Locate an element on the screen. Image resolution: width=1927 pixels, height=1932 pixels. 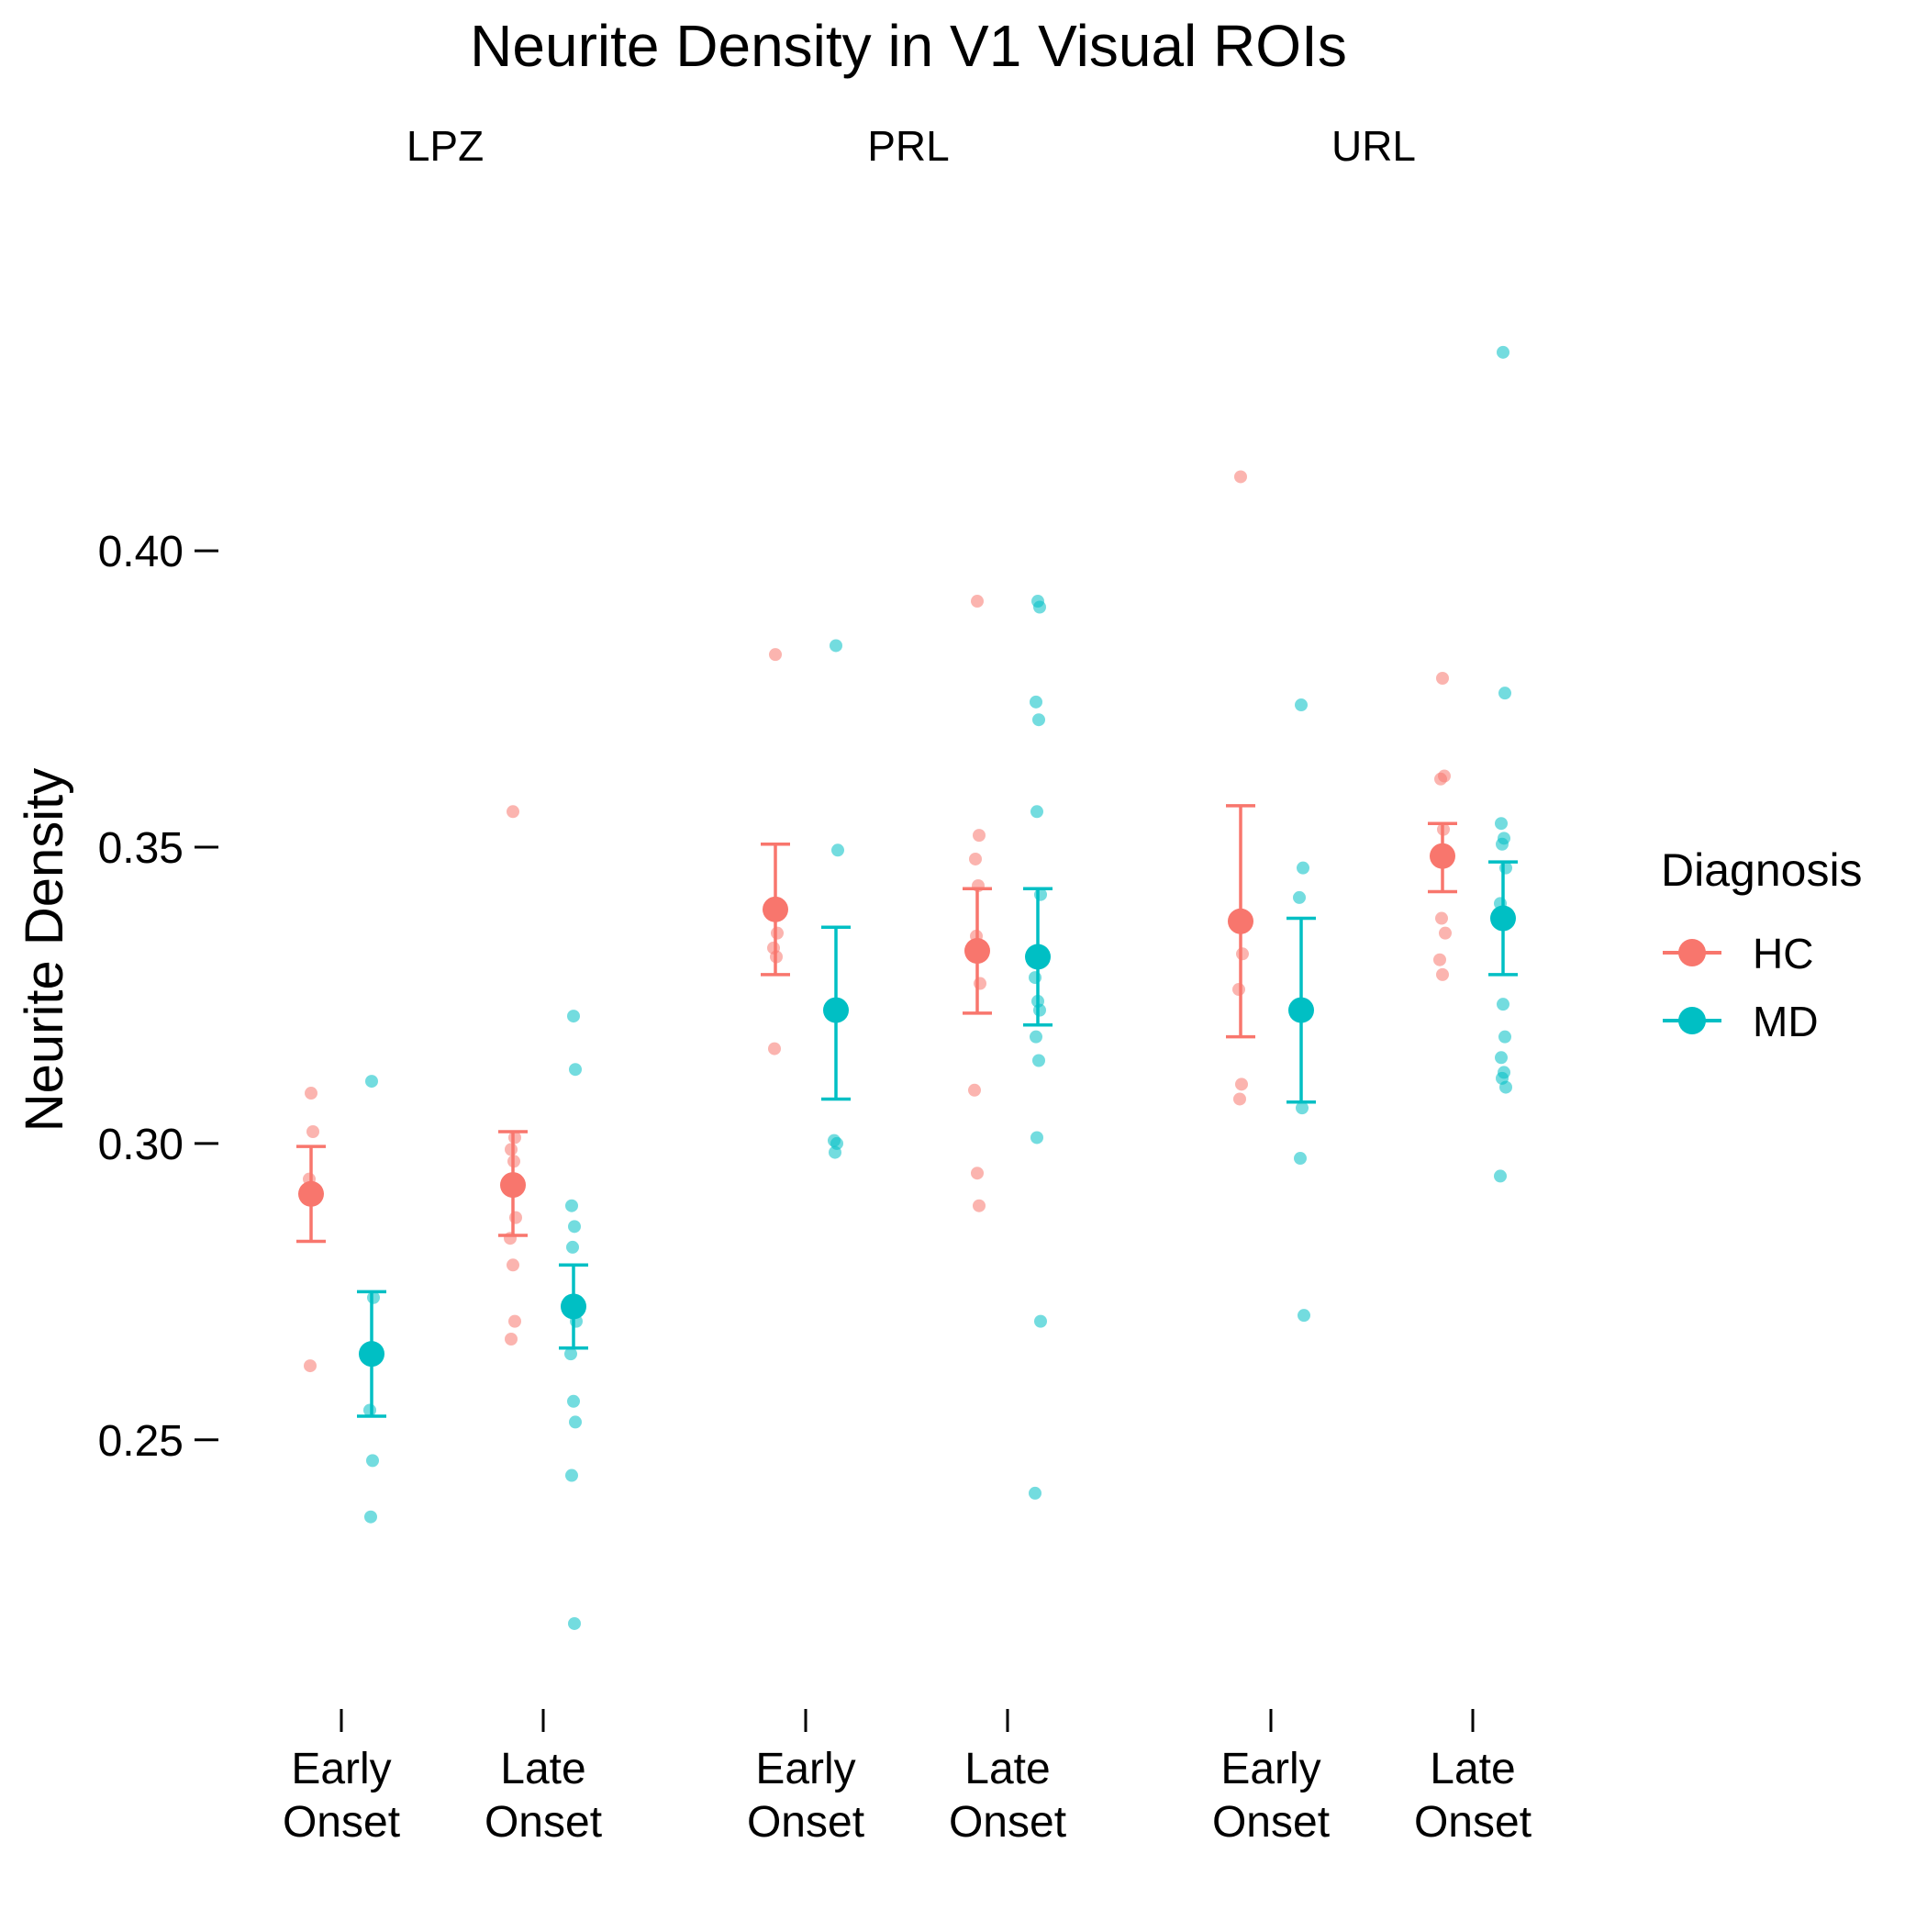
y-tick-label: 0.40 is located at coordinates (141, 552).